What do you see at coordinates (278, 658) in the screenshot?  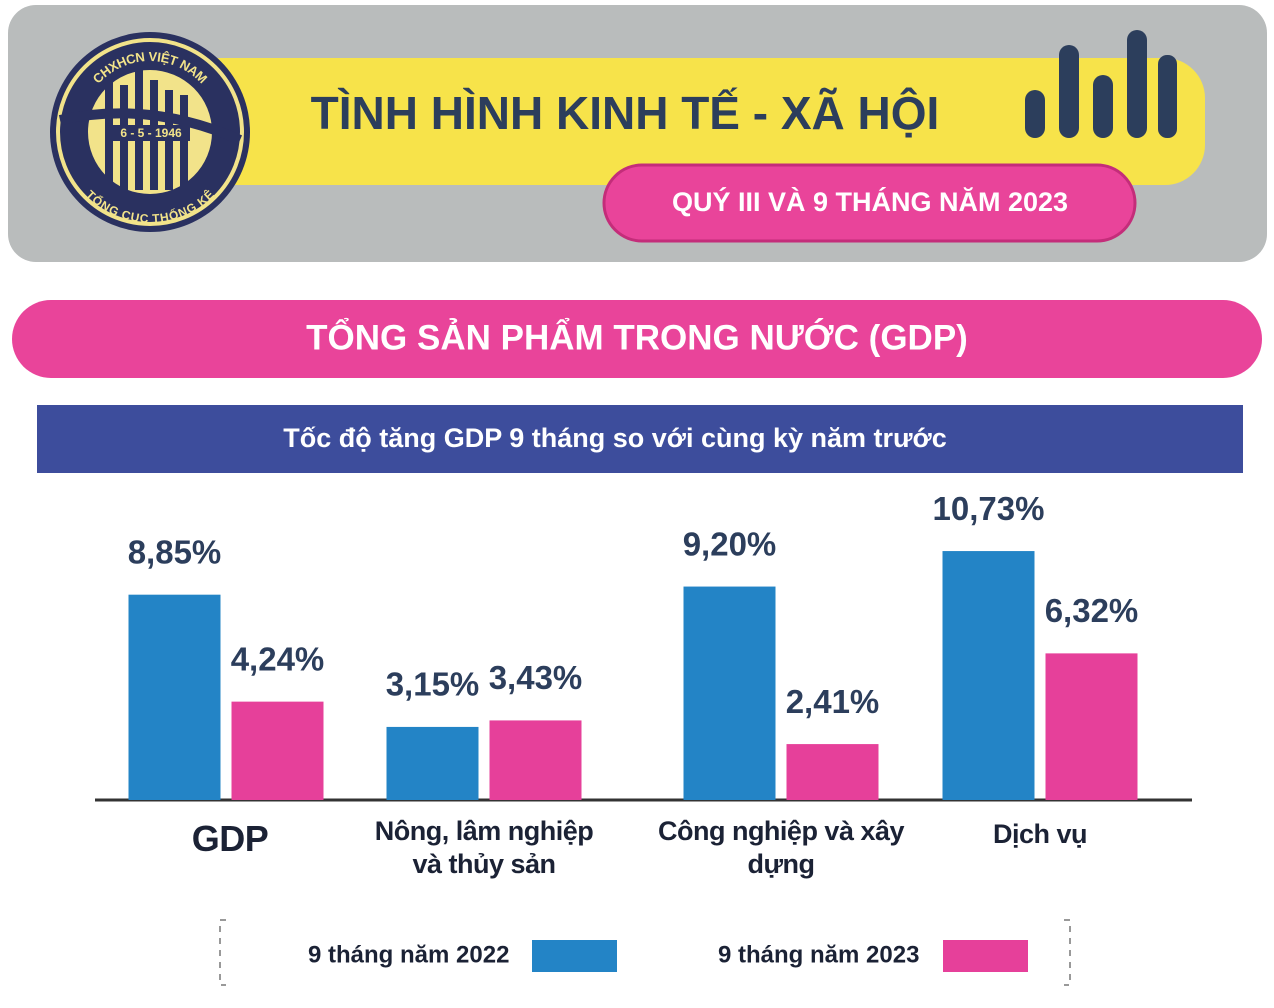 I see `value-label: 4,24%` at bounding box center [278, 658].